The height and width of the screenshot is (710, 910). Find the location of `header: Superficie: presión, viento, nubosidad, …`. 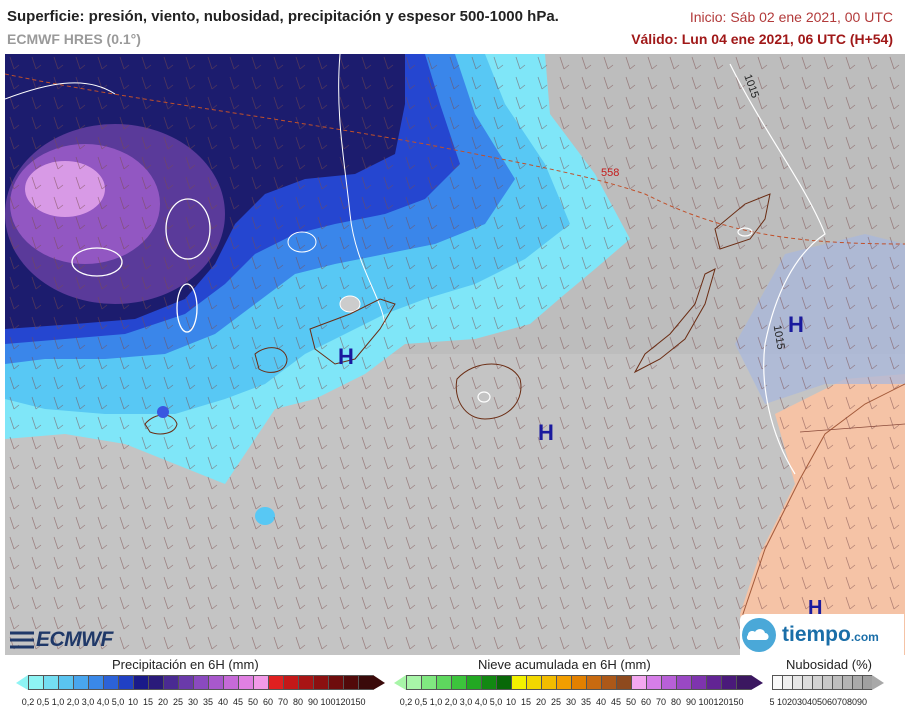

header: Superficie: presión, viento, nubosidad, … is located at coordinates (455, 27).